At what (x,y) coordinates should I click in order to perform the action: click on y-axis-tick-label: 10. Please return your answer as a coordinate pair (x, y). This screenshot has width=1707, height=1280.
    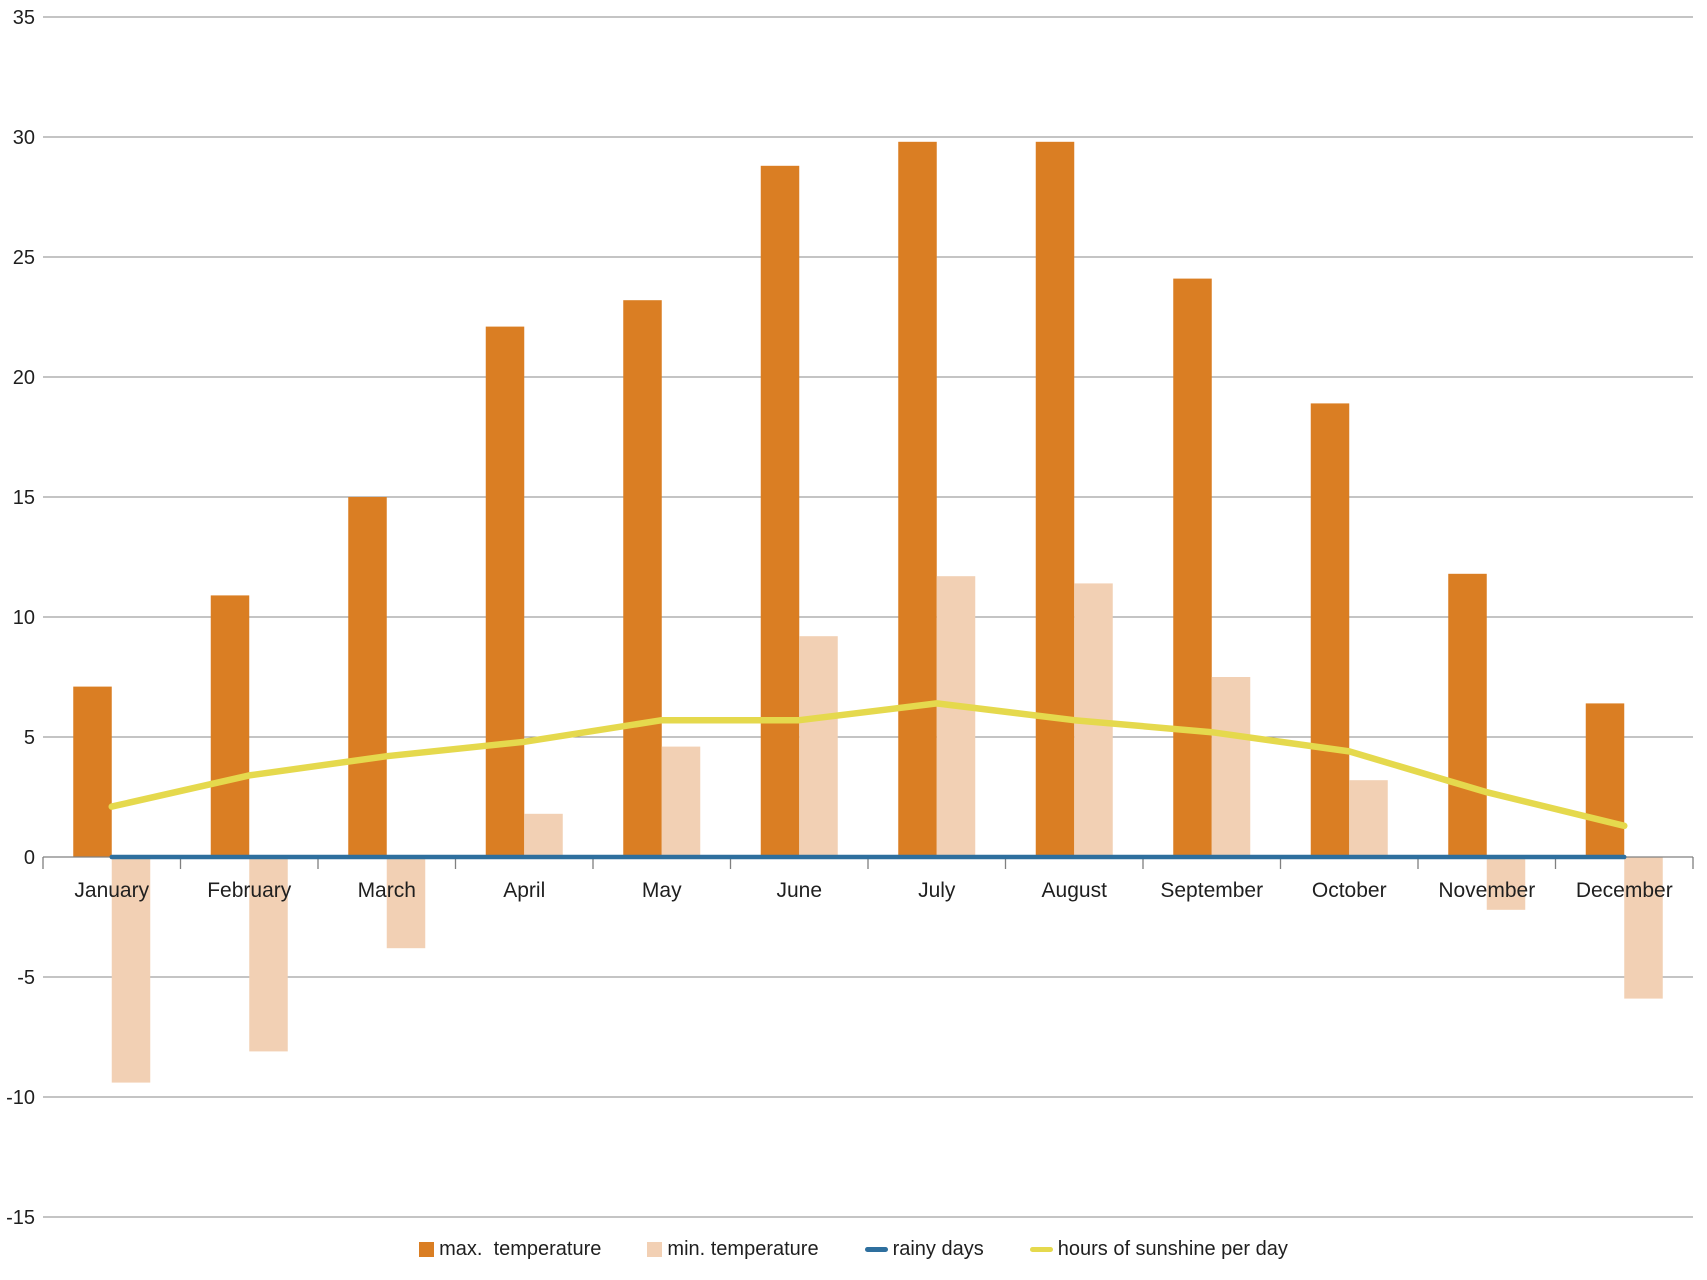
    Looking at the image, I should click on (24, 618).